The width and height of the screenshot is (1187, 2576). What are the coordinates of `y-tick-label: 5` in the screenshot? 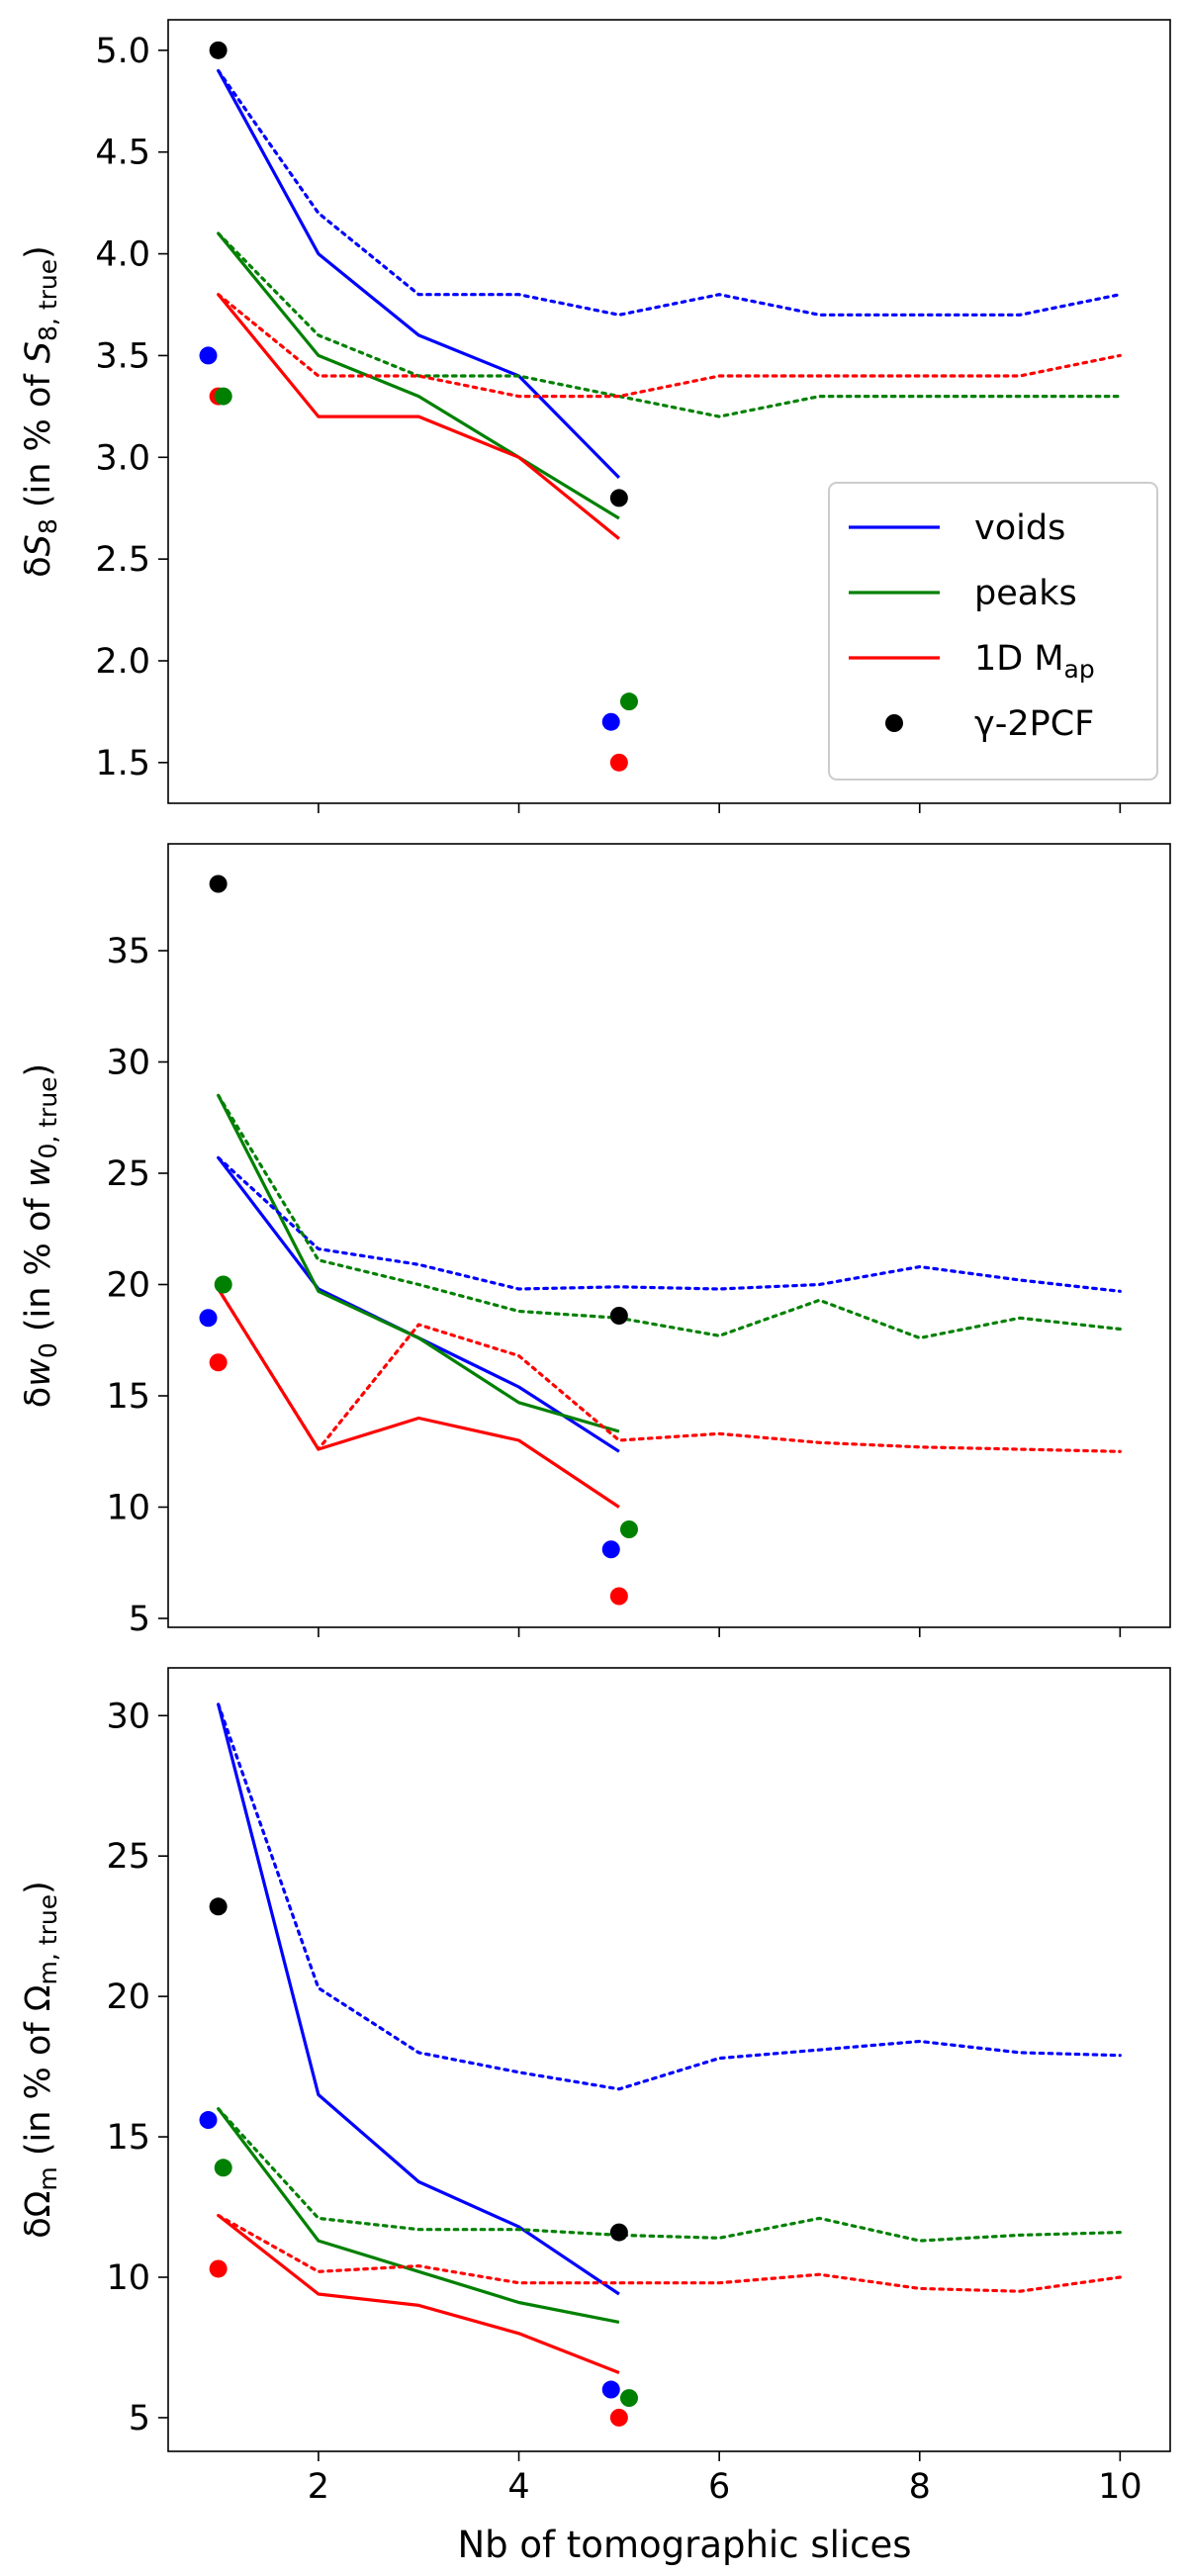 It's located at (139, 1619).